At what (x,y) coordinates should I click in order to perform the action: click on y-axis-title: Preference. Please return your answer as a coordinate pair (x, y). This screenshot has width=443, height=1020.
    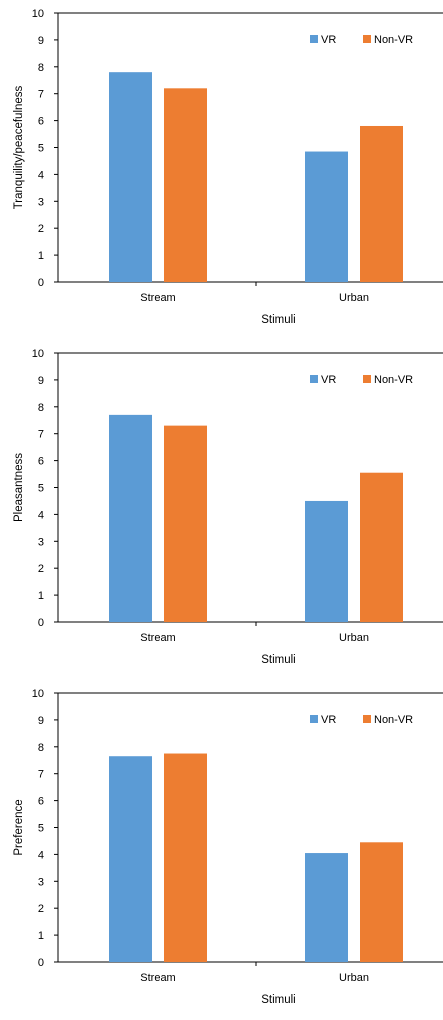
    Looking at the image, I should click on (19, 827).